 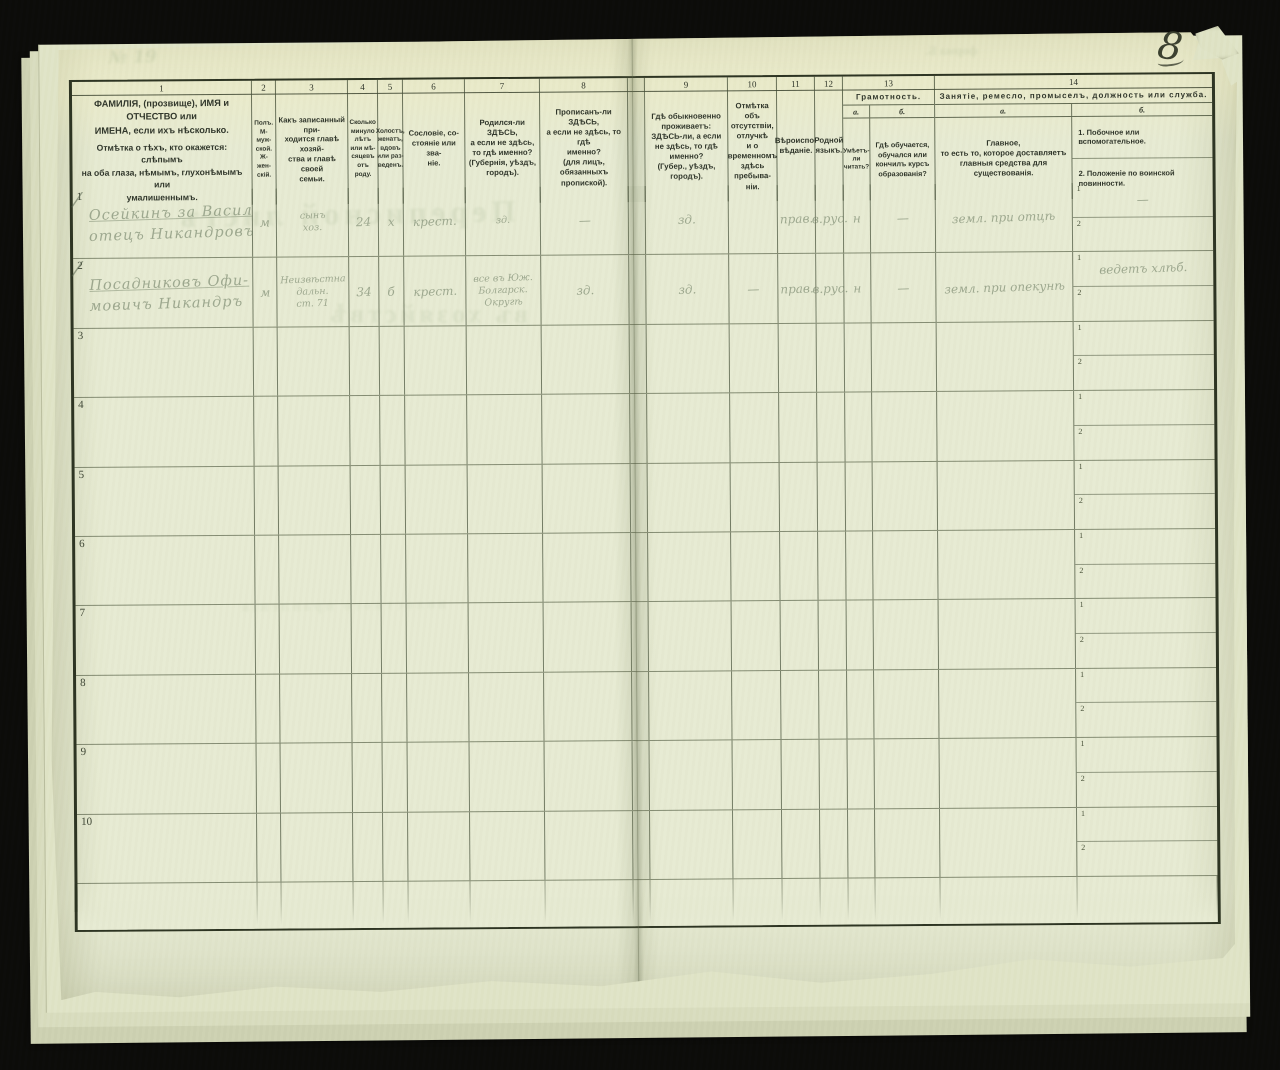 What do you see at coordinates (133, 57) in the screenshot?
I see `showthrough-ghost-text: № 19` at bounding box center [133, 57].